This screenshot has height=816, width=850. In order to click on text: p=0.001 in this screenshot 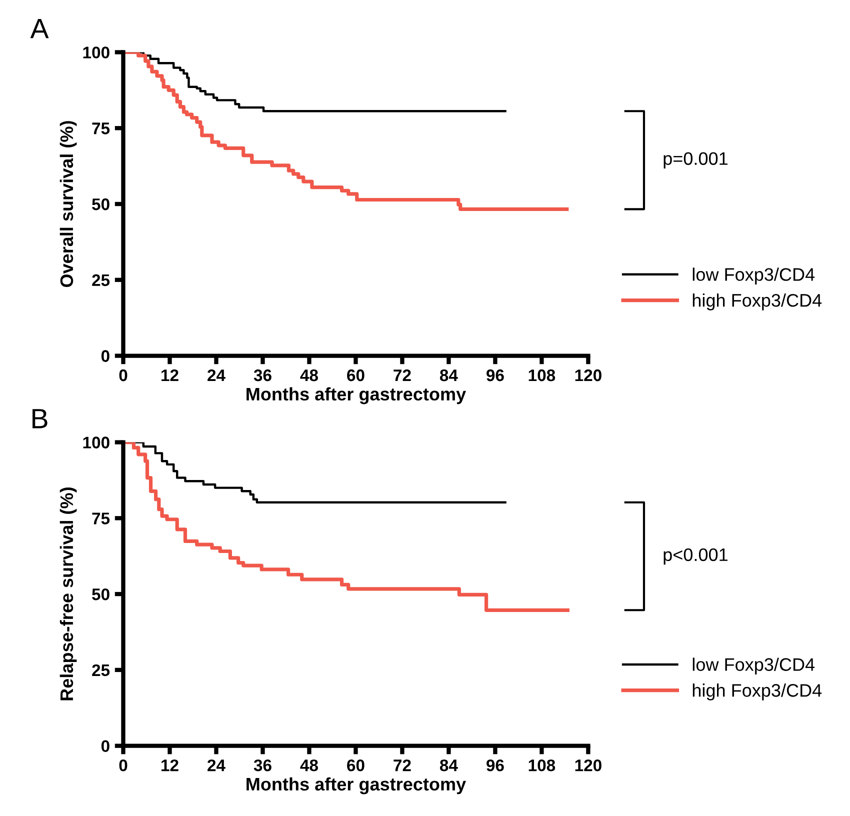, I will do `click(696, 160)`.